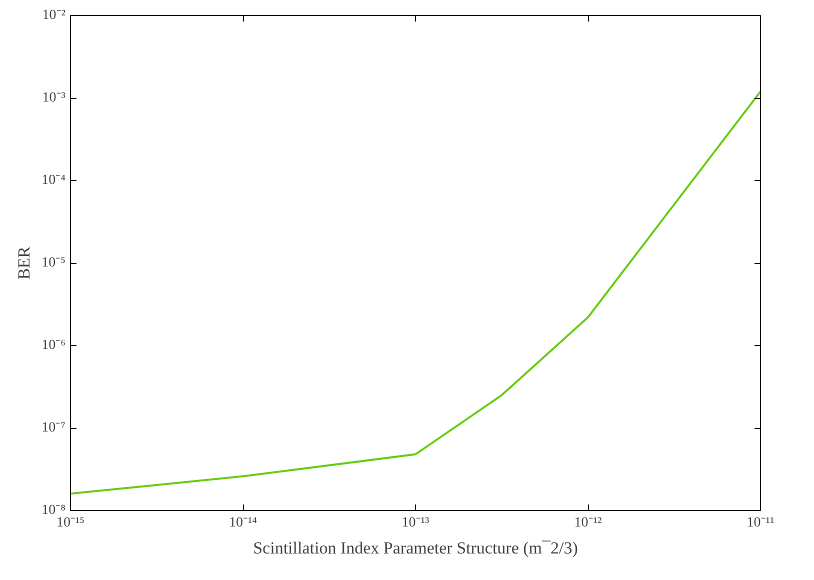 The height and width of the screenshot is (580, 814). Describe the element at coordinates (54, 98) in the screenshot. I see `y-tick-label: 10⁻³` at that location.